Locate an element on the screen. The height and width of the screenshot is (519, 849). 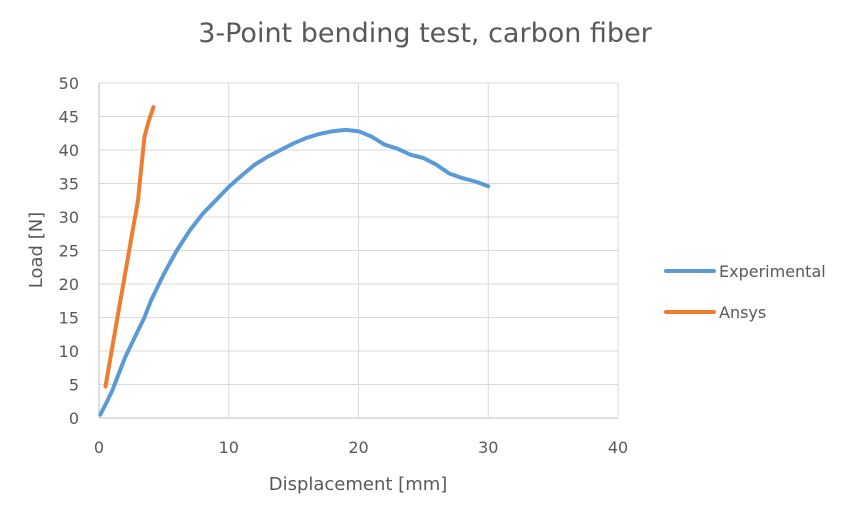
x-tick-label: 0 is located at coordinates (99, 447).